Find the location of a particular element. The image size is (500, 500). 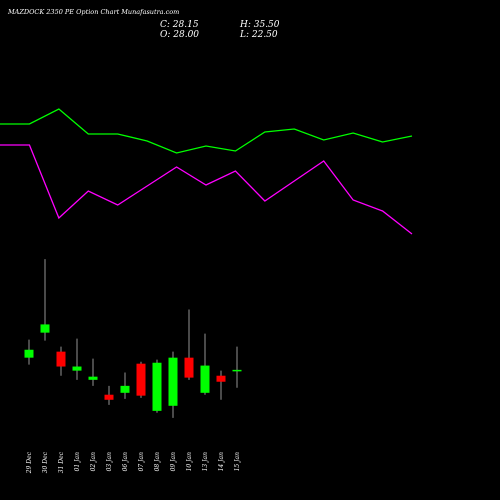

x-tick-label: 13 Jan is located at coordinates (205, 462).